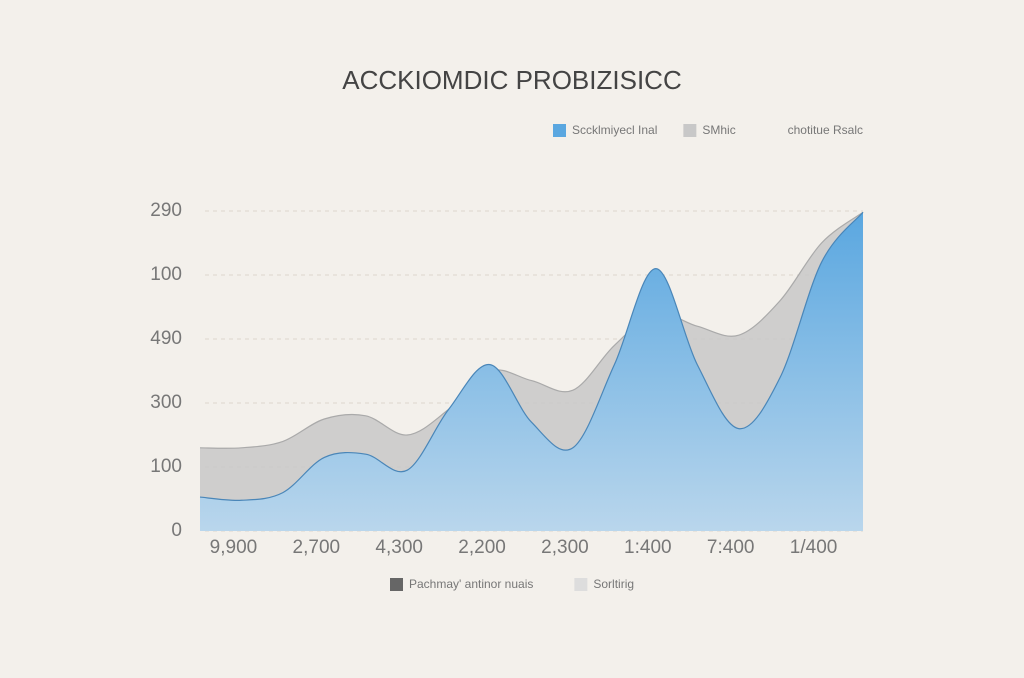  What do you see at coordinates (648, 547) in the screenshot?
I see `x-tick-label: 1:400` at bounding box center [648, 547].